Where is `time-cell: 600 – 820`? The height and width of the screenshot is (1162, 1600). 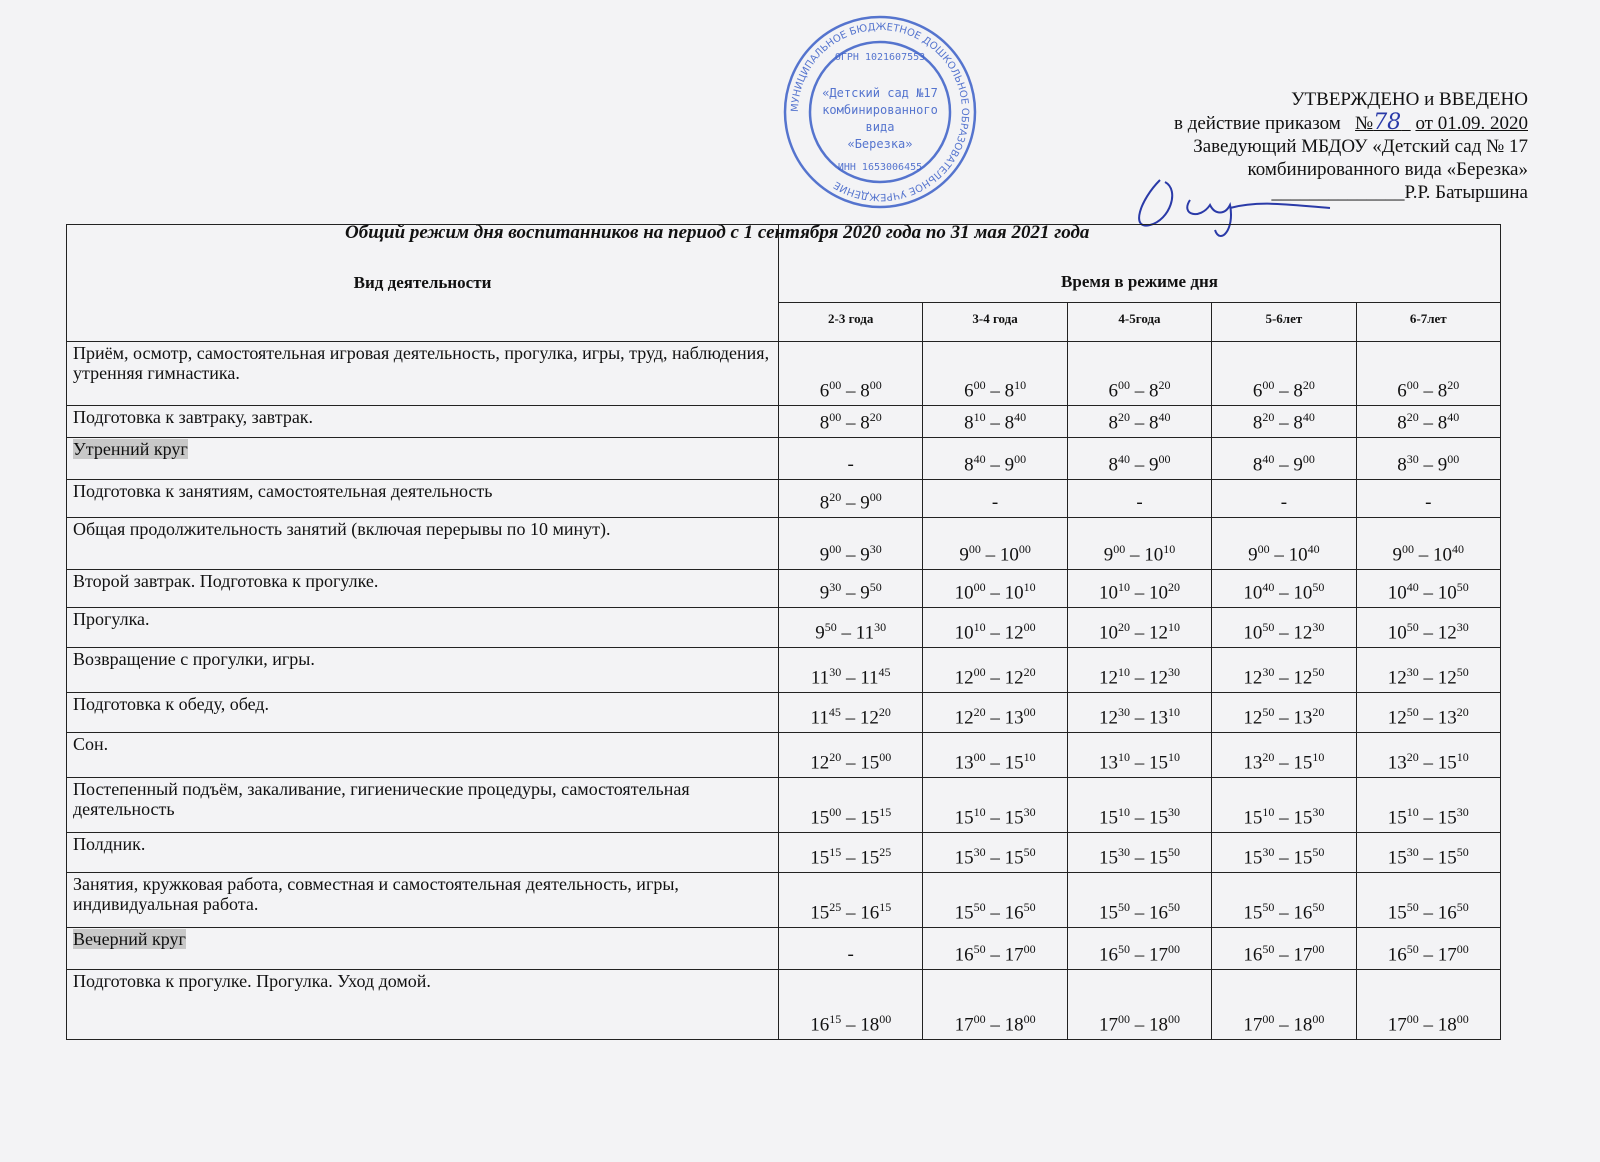 time-cell: 600 – 820 is located at coordinates (1428, 373).